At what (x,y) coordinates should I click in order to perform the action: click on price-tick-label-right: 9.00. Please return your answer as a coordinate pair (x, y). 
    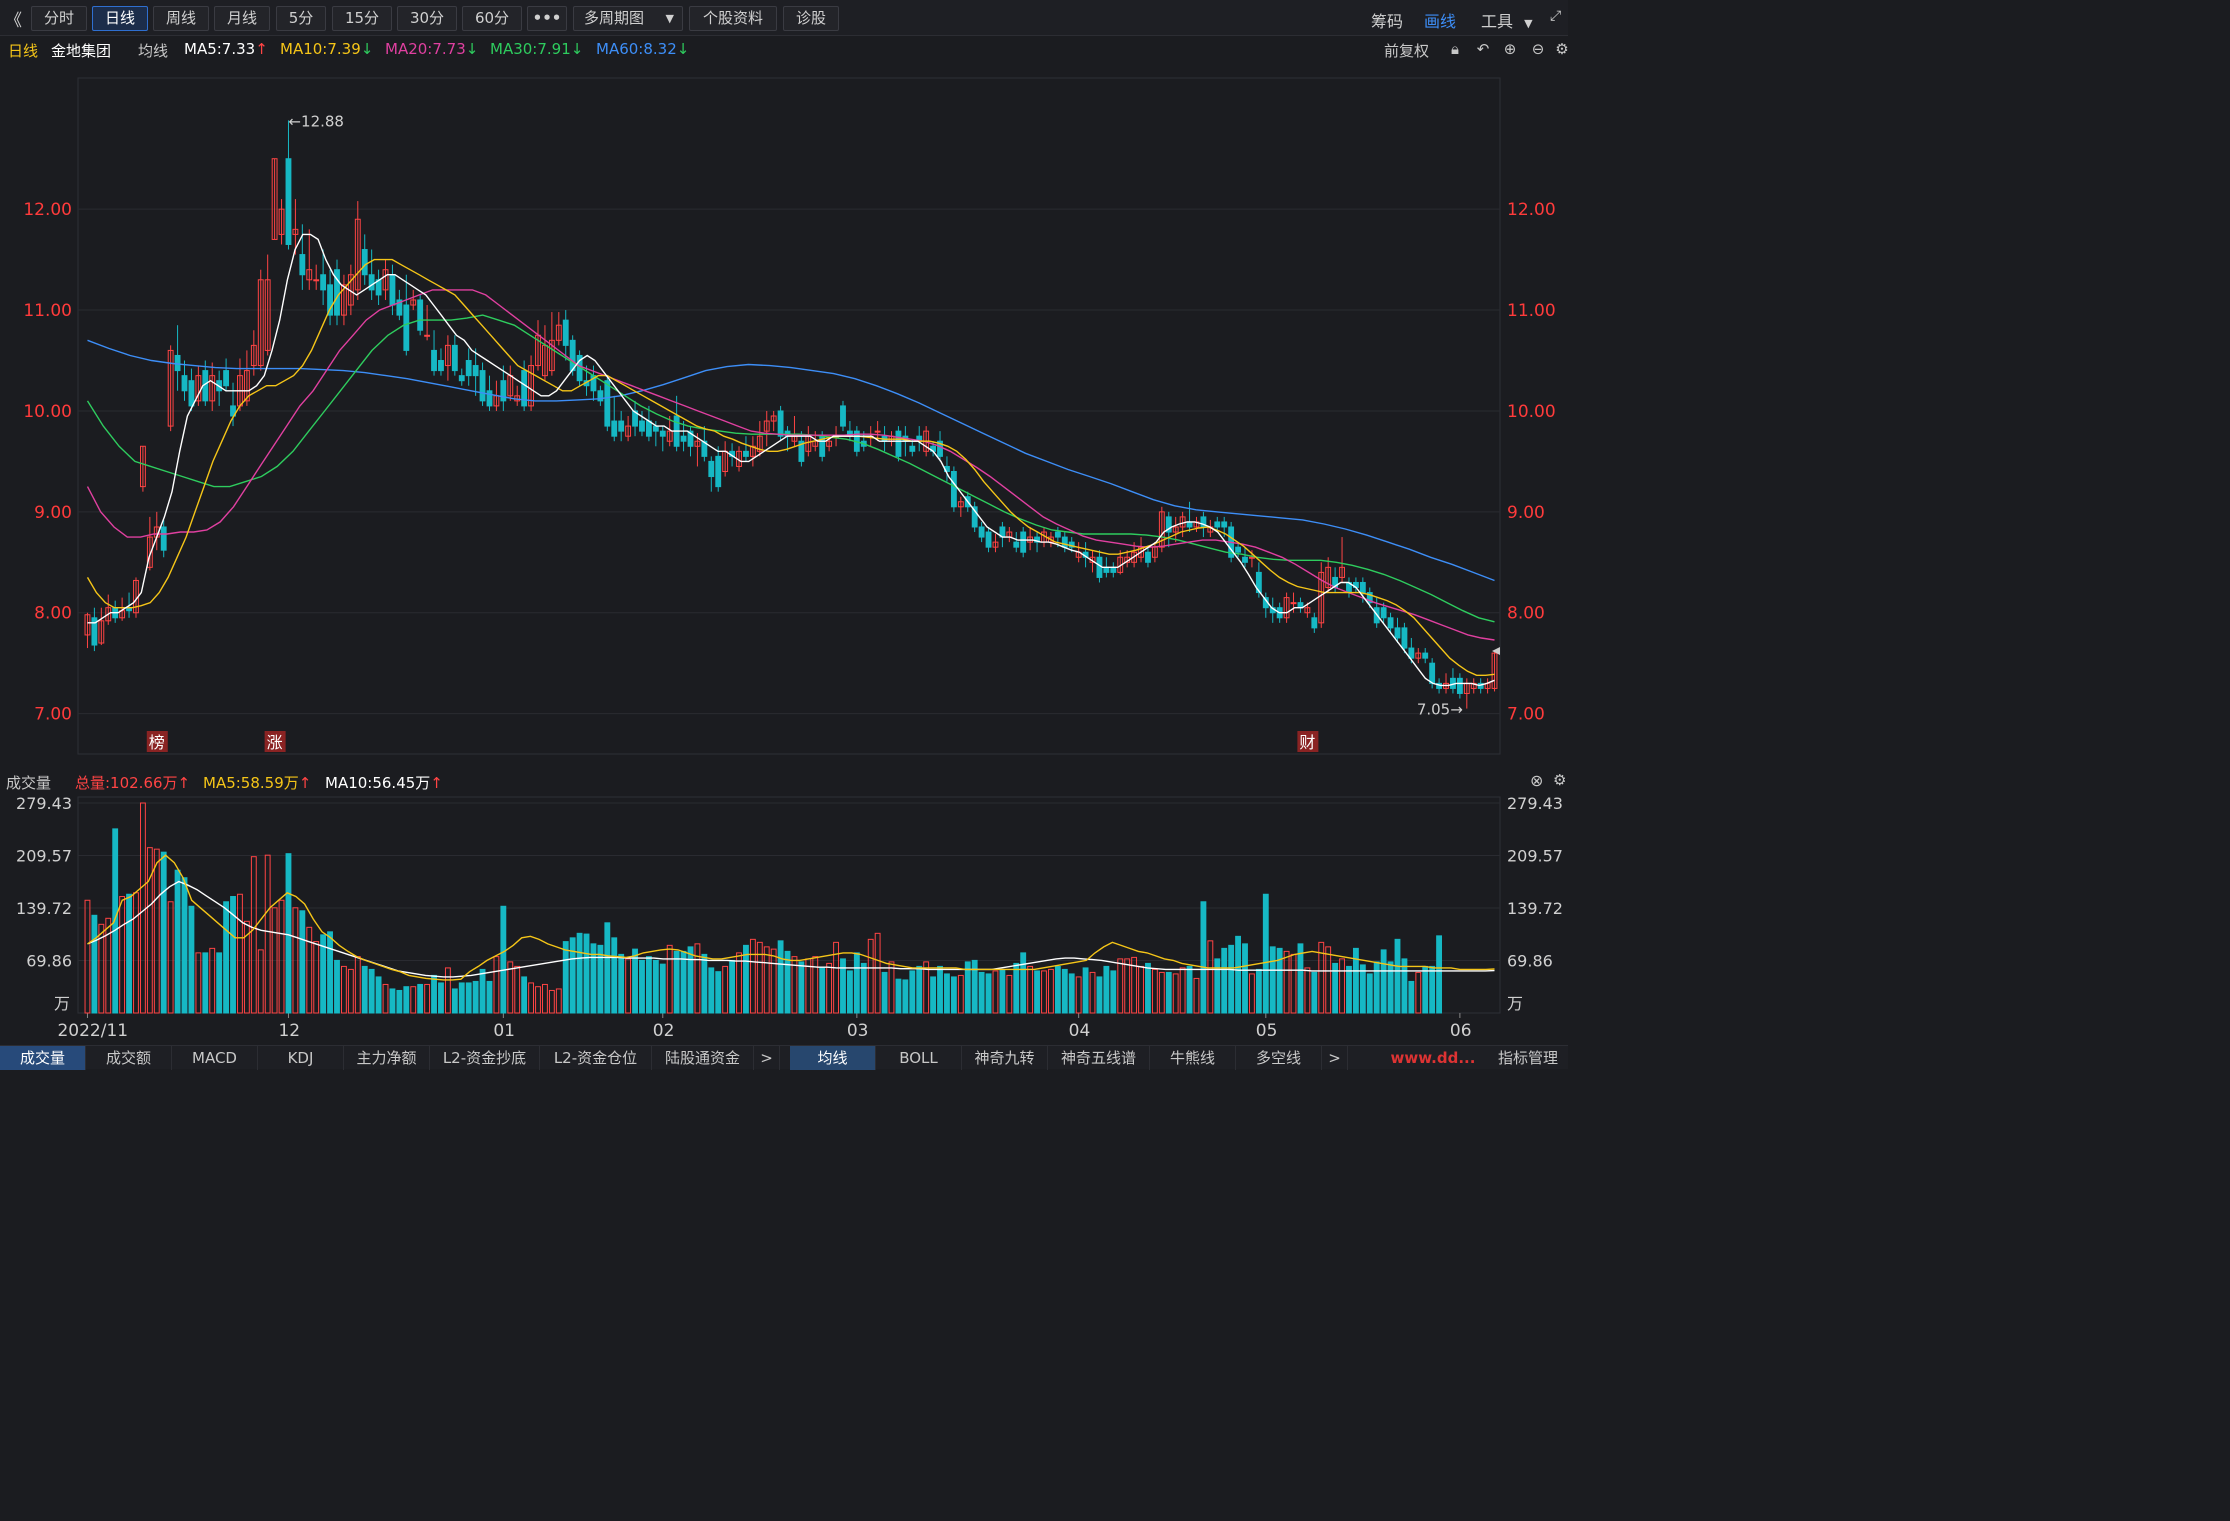
    Looking at the image, I should click on (1526, 513).